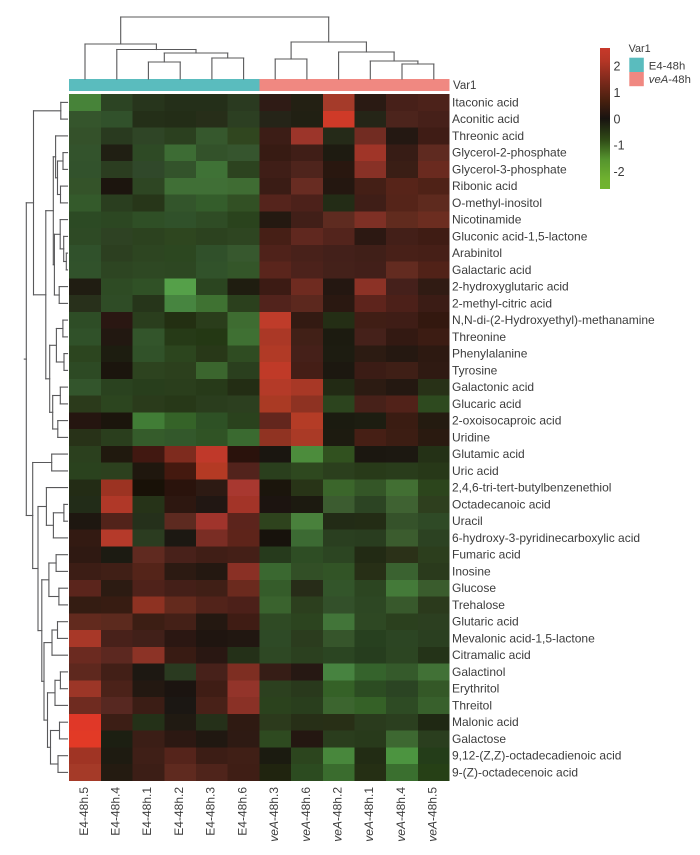 The image size is (700, 855). I want to click on svg-text: Phenylalanine, so click(490, 354).